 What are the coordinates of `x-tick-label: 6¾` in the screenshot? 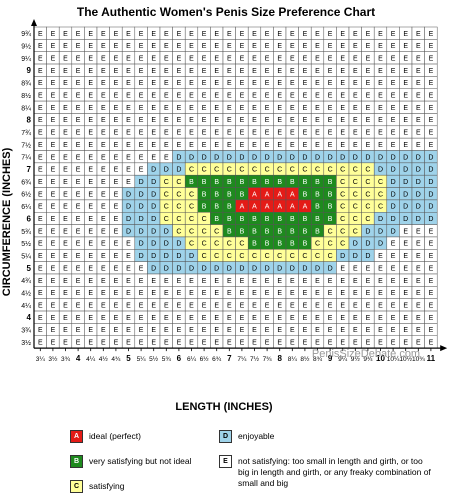 It's located at (217, 359).